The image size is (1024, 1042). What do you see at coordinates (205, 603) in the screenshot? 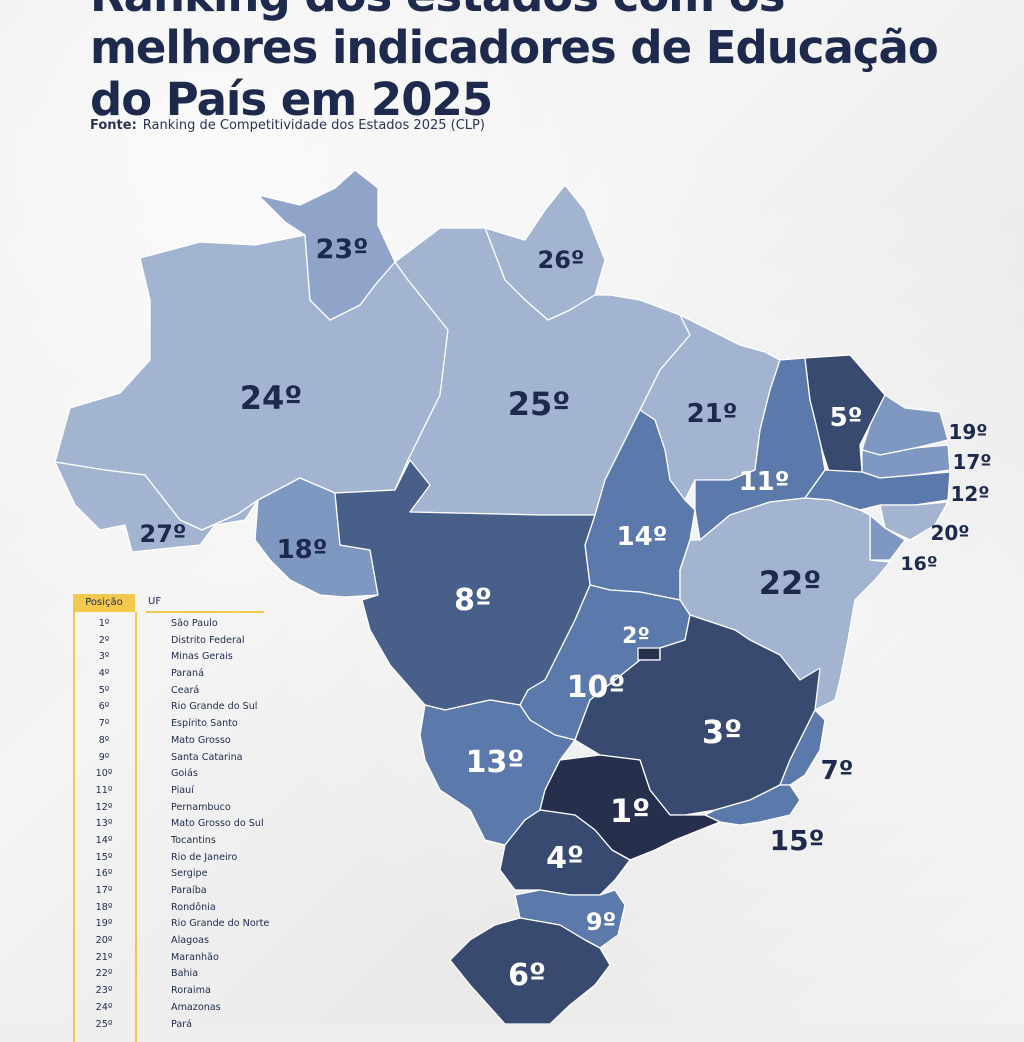
I see `legend-uf-header: UF` at bounding box center [205, 603].